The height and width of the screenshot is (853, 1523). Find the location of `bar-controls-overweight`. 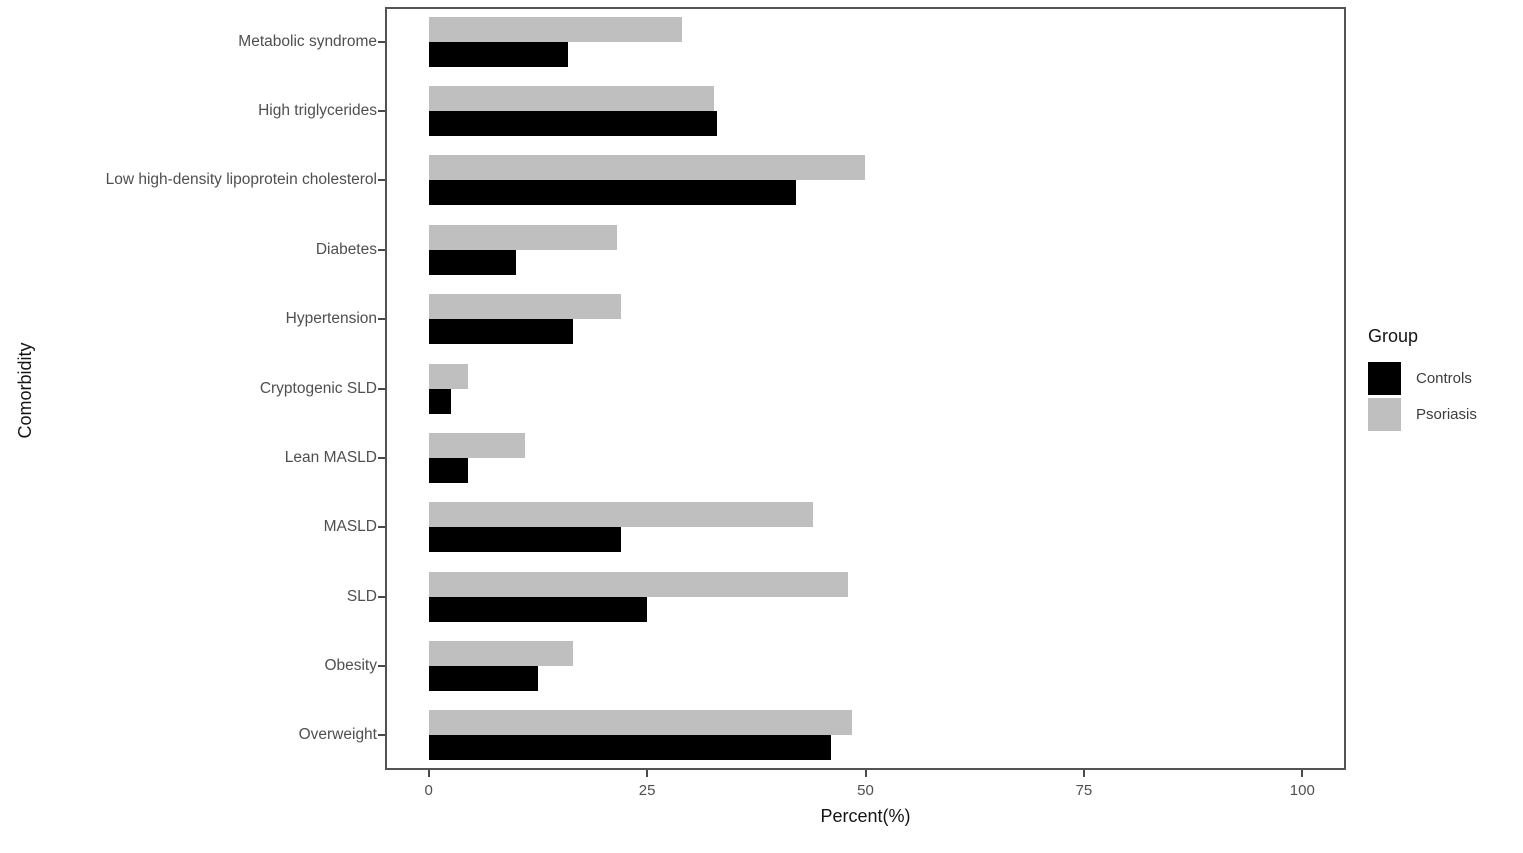

bar-controls-overweight is located at coordinates (629, 748).